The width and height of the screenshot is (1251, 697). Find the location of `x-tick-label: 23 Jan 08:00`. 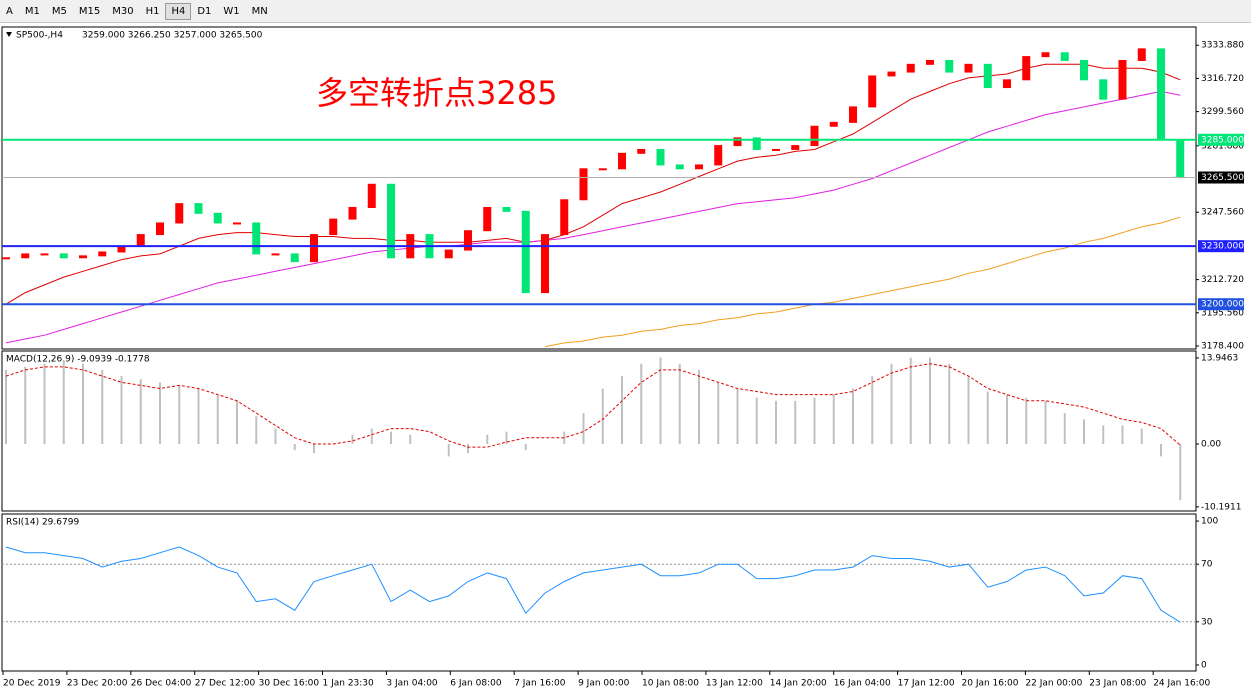

x-tick-label: 23 Jan 08:00 is located at coordinates (1117, 684).